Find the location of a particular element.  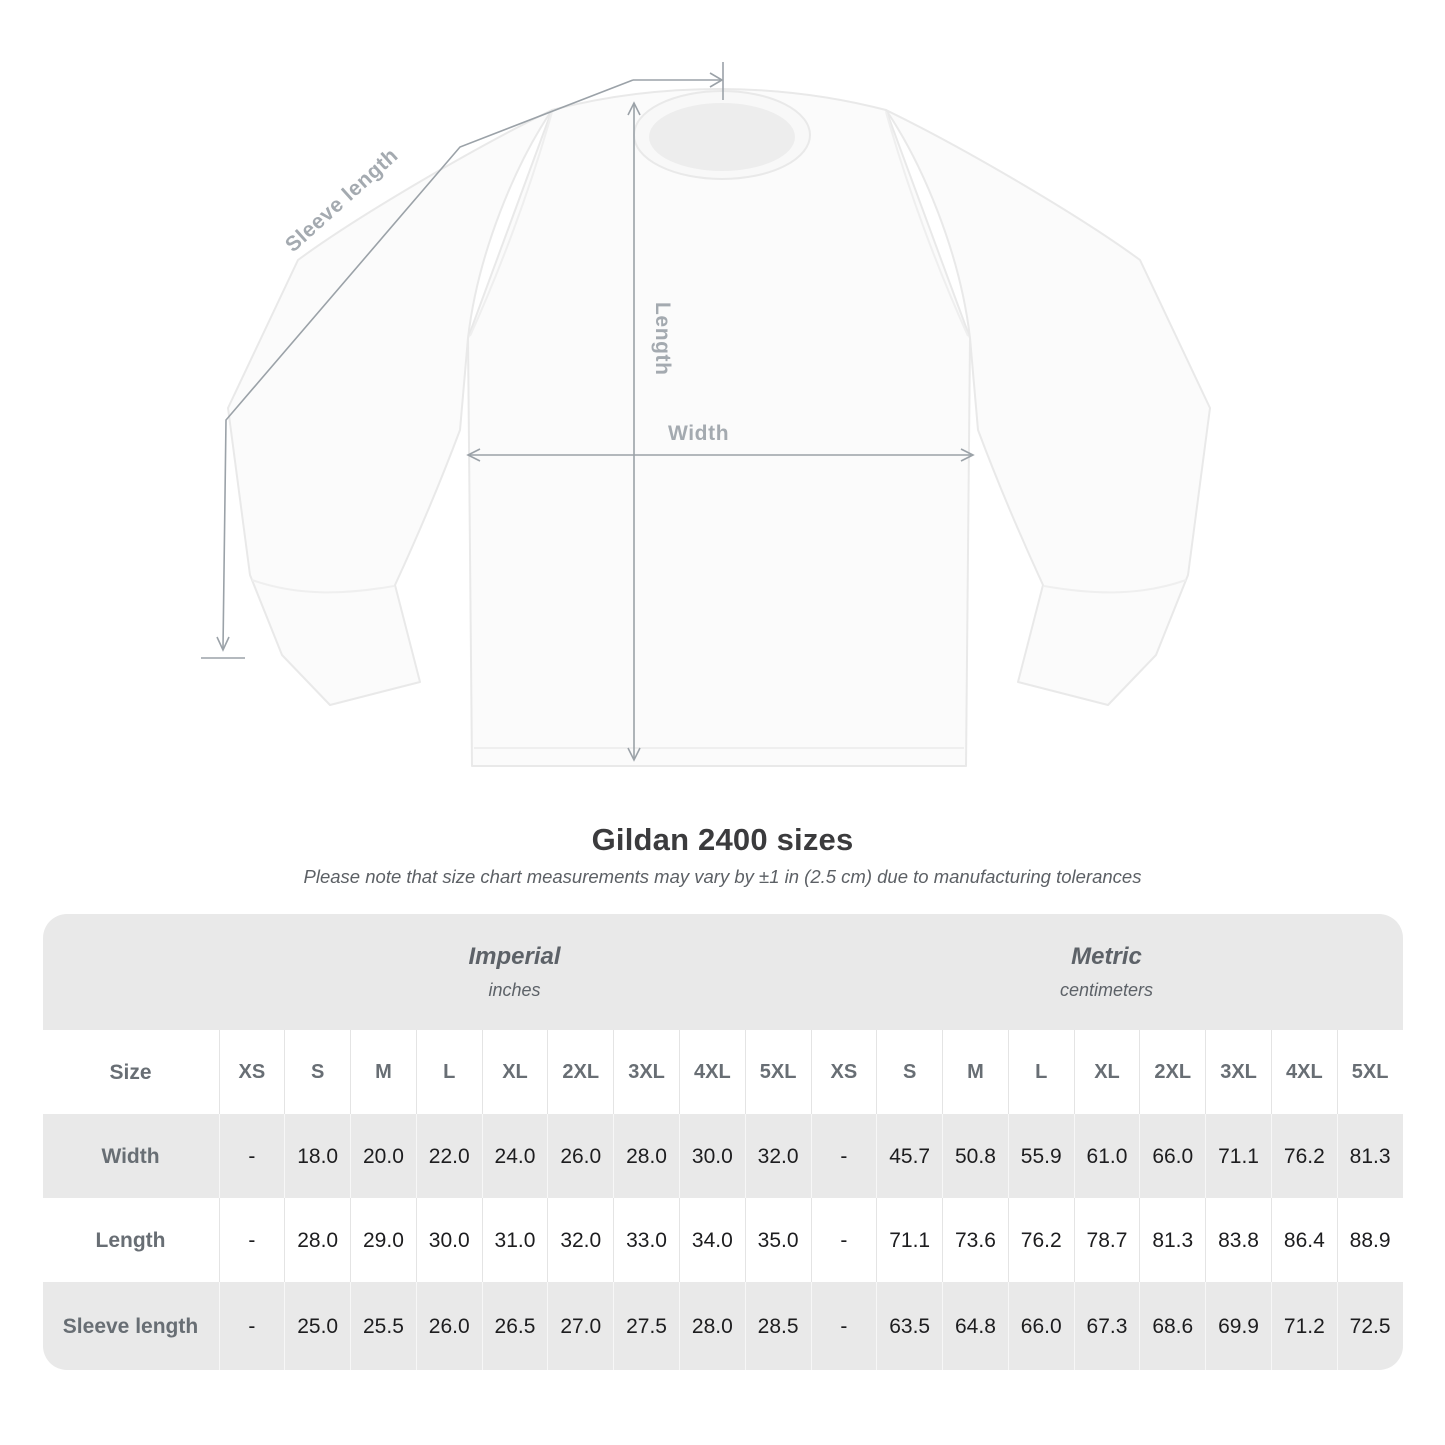

value-cell: 86.4 is located at coordinates (1303, 1240).